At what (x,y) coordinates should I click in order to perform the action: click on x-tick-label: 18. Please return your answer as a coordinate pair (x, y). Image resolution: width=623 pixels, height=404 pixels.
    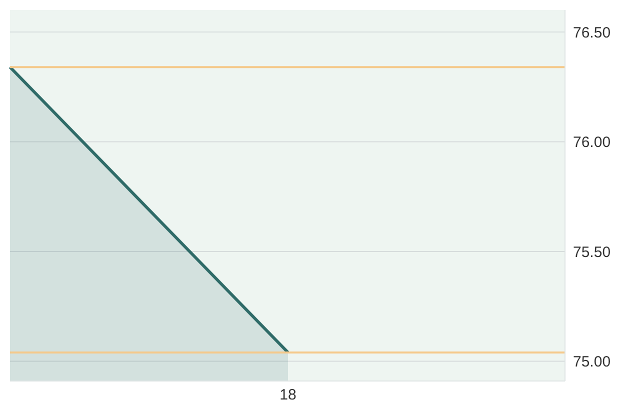
    Looking at the image, I should click on (288, 395).